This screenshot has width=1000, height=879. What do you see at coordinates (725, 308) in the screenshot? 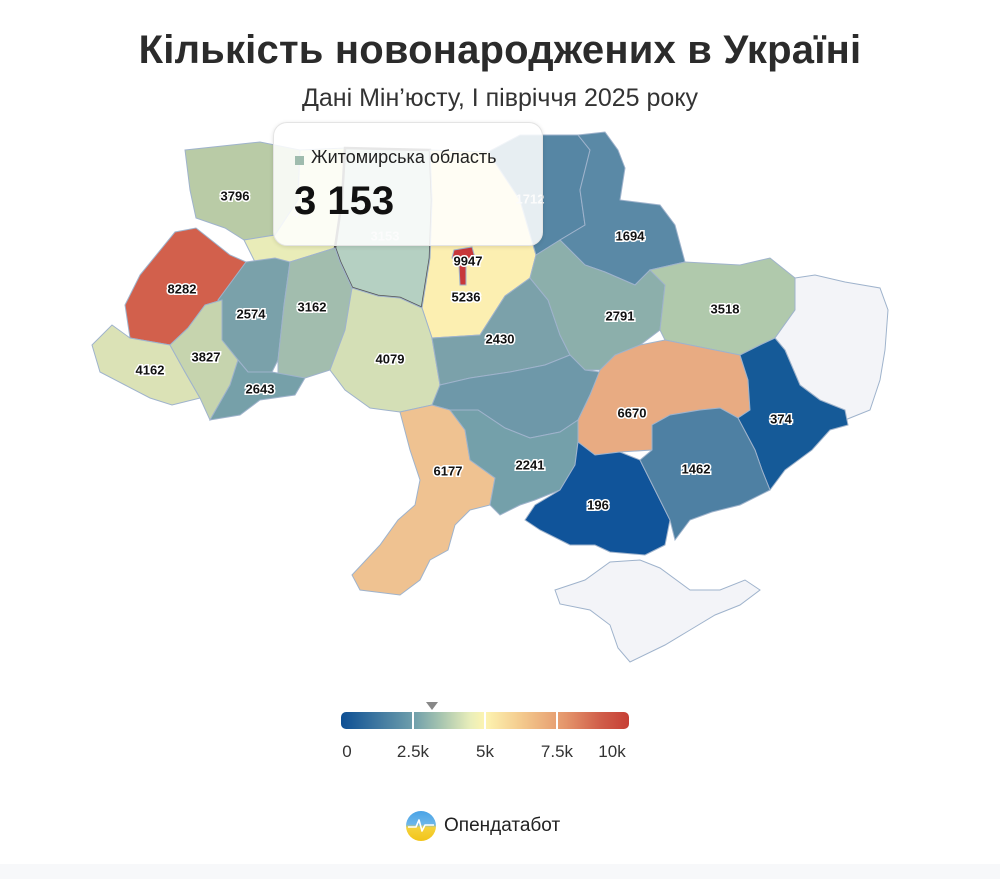
I see `label-kharkiv: 3518` at bounding box center [725, 308].